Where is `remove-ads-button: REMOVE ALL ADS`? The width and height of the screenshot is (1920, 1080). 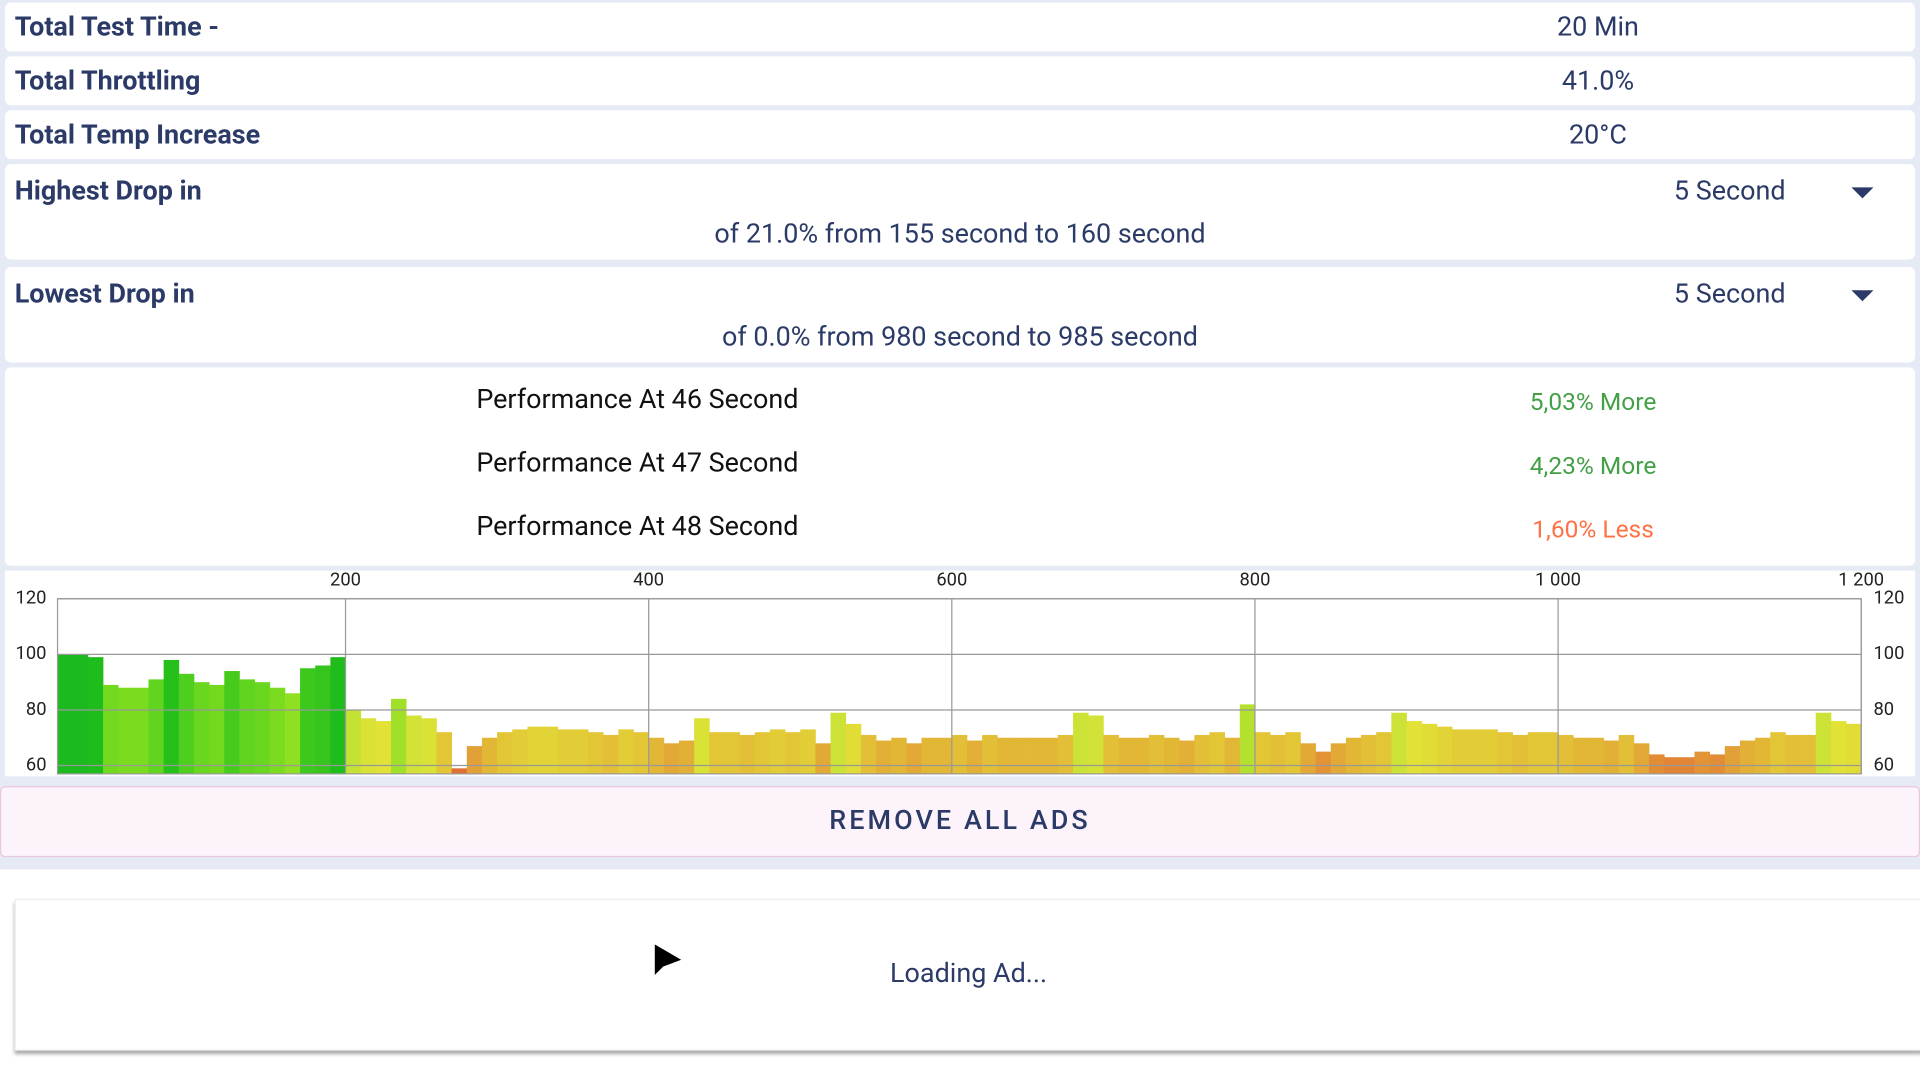 remove-ads-button: REMOVE ALL ADS is located at coordinates (960, 822).